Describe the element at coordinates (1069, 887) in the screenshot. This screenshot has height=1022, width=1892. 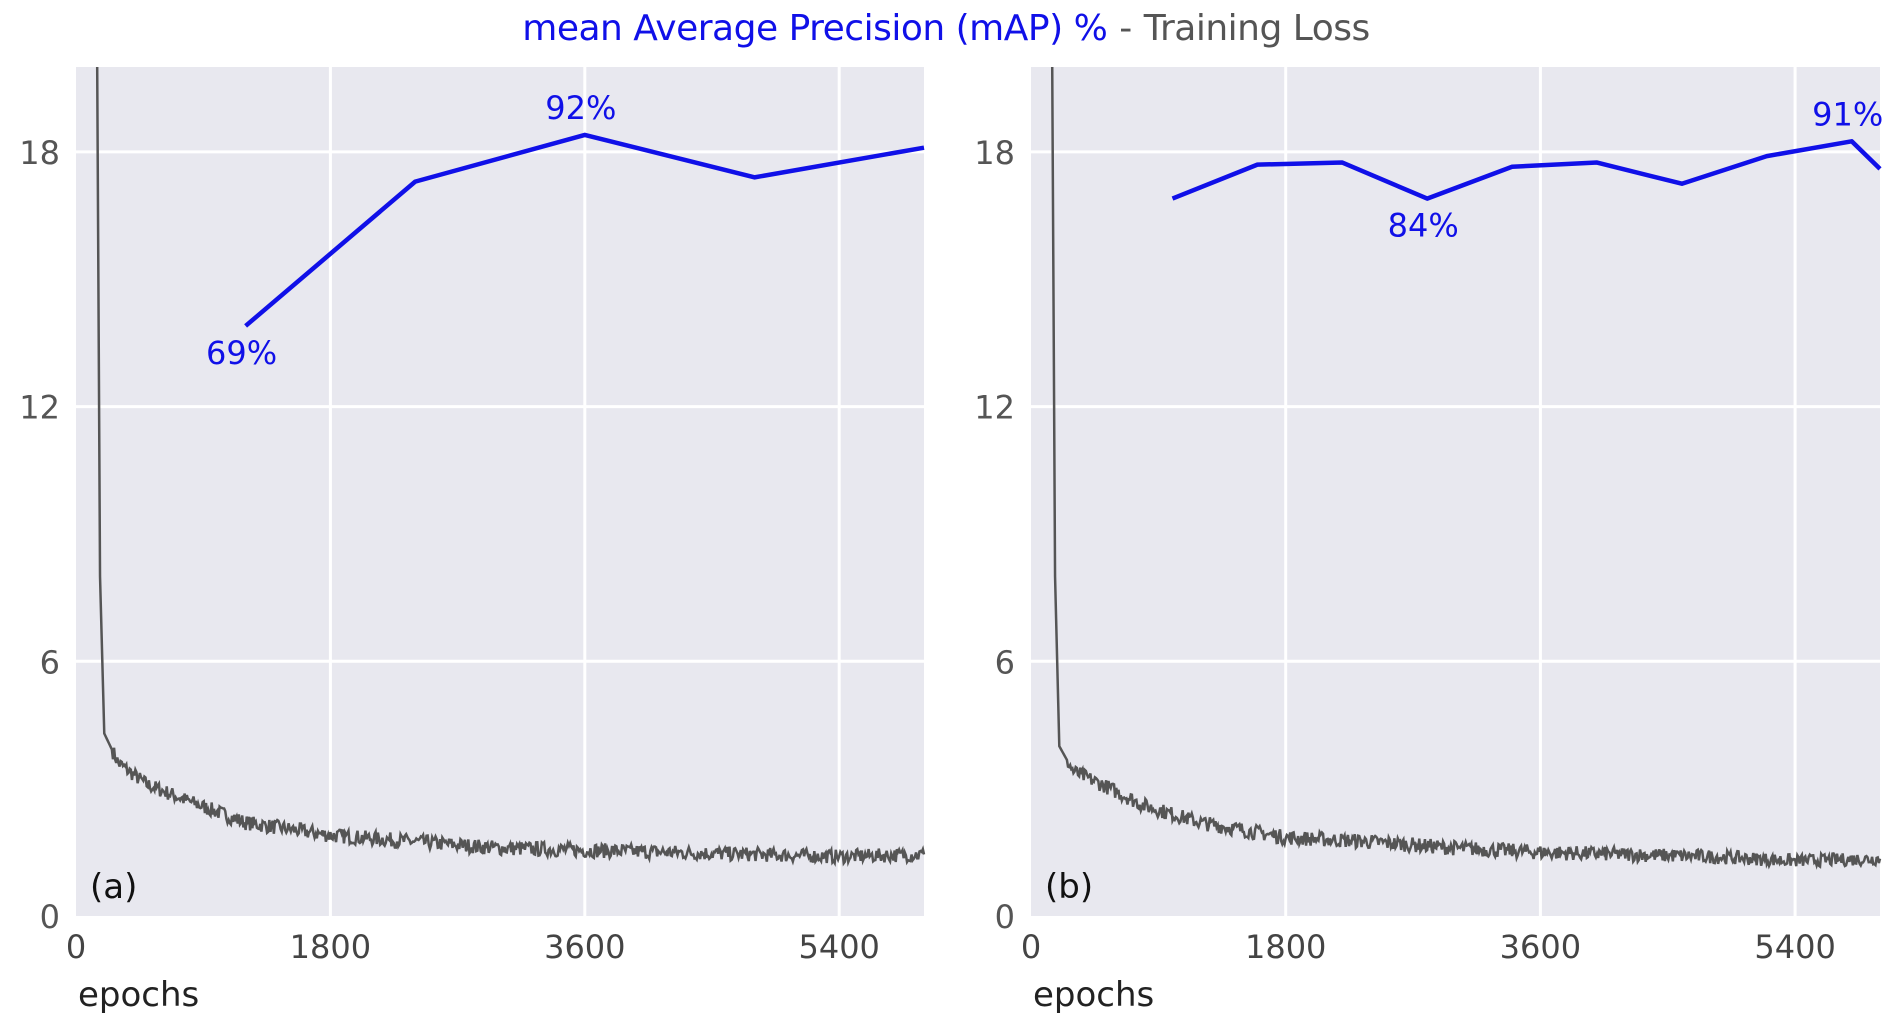
I see `panel-label: (b)` at that location.